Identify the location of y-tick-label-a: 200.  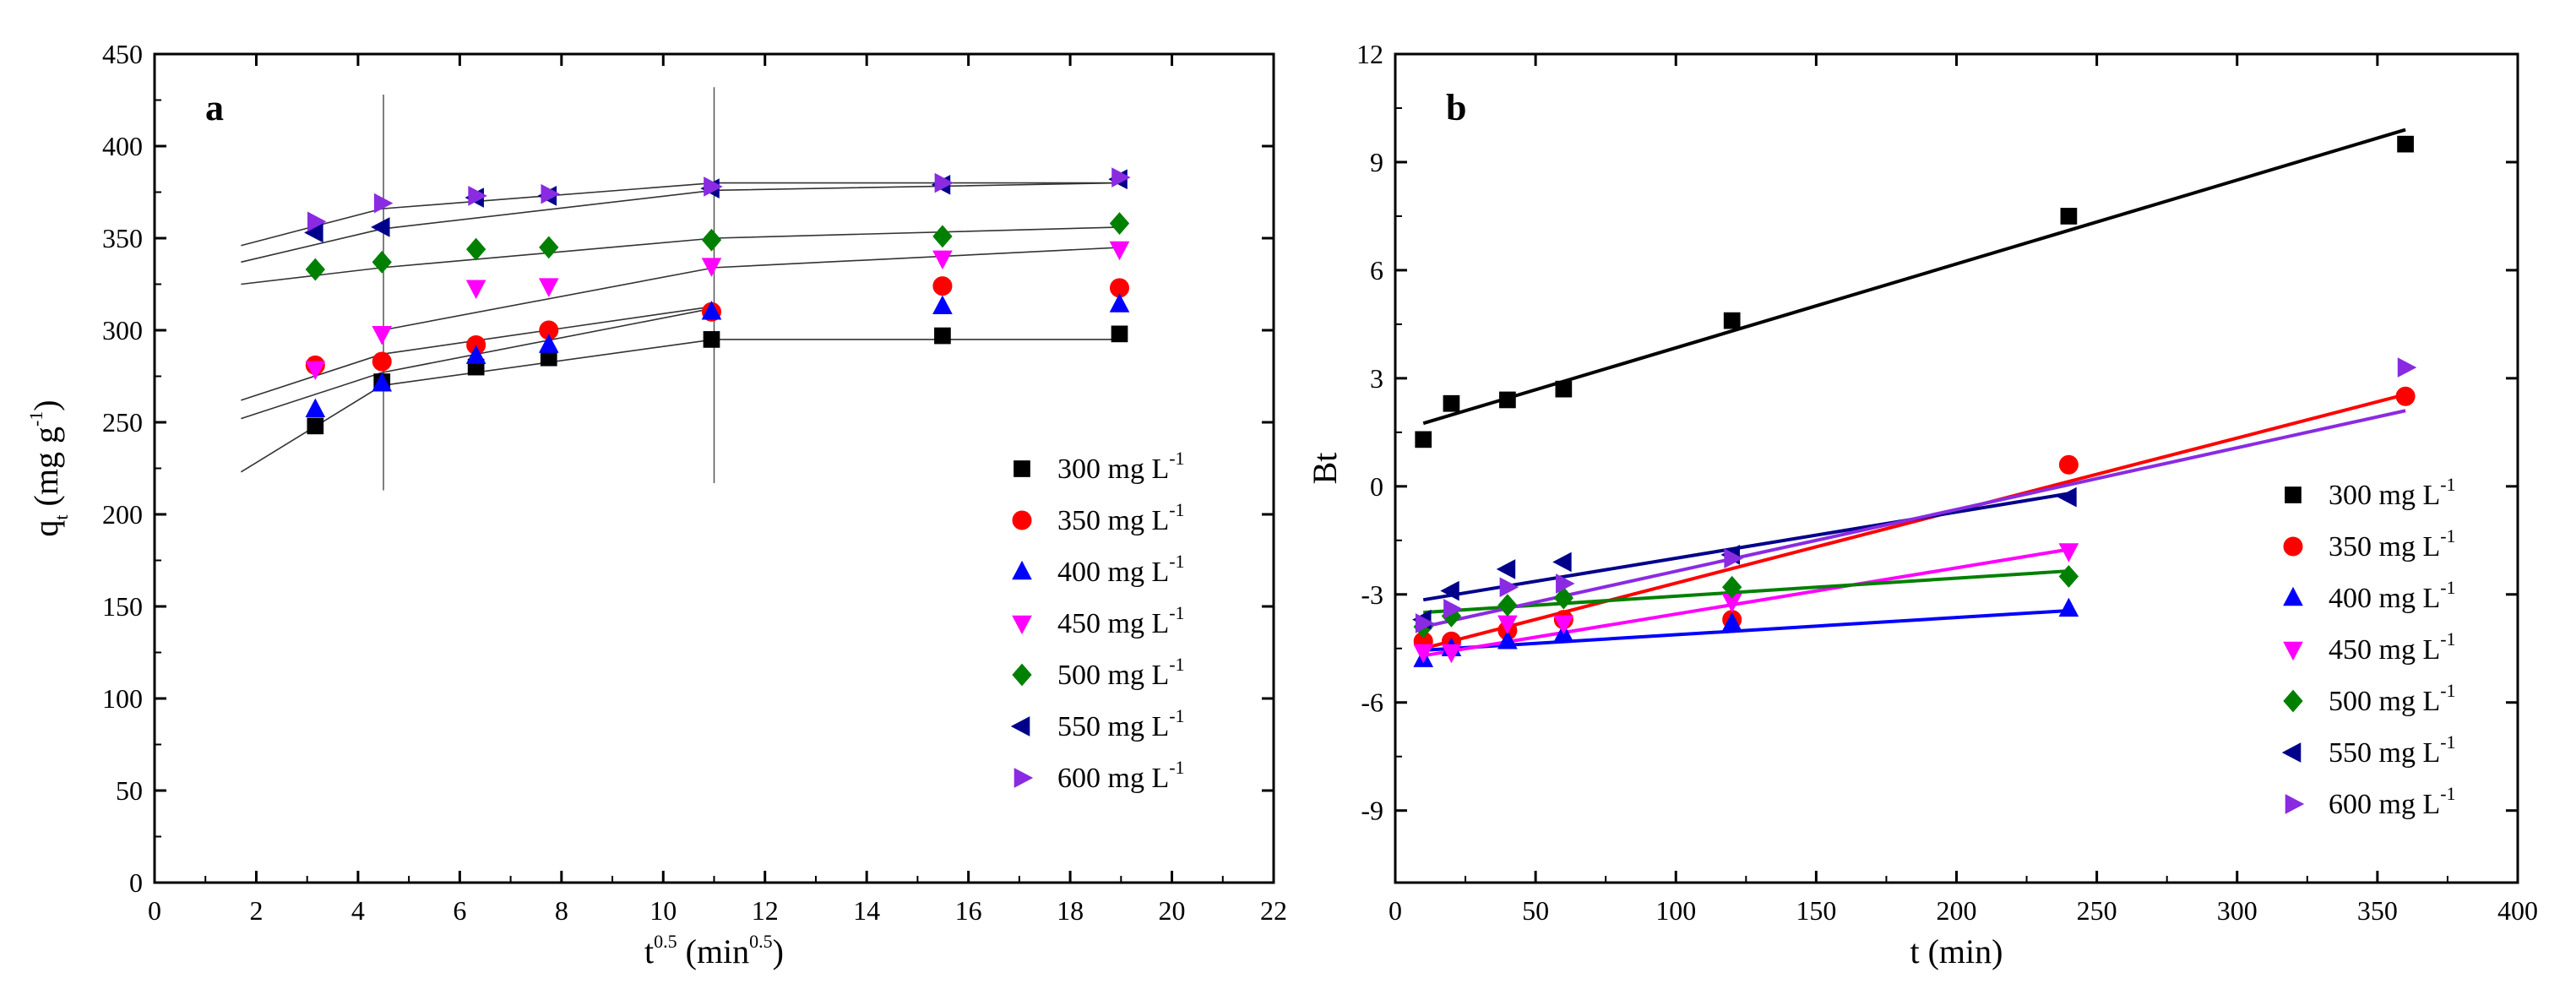
(122, 514).